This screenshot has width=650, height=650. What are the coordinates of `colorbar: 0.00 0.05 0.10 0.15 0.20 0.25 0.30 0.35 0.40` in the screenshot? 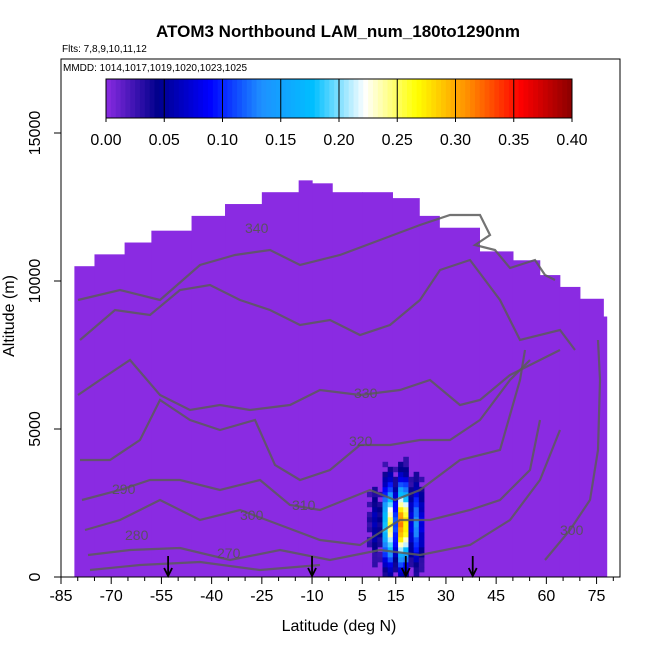 It's located at (339, 113).